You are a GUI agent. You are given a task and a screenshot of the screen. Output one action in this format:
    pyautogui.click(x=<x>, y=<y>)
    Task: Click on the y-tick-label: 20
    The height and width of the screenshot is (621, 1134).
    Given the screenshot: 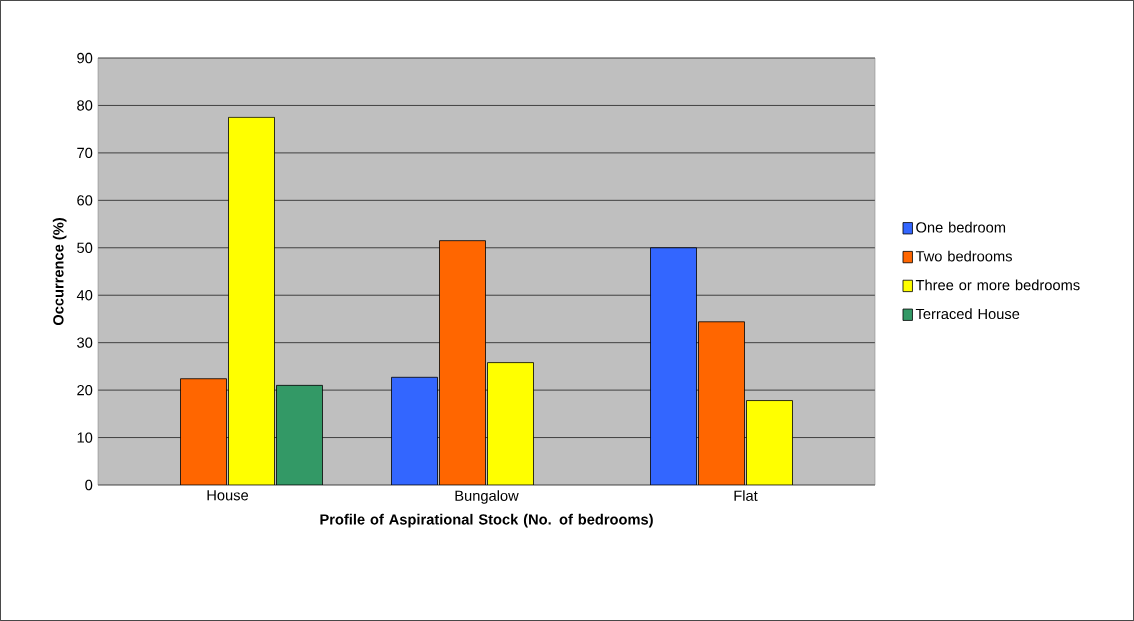 What is the action you would take?
    pyautogui.click(x=85, y=390)
    